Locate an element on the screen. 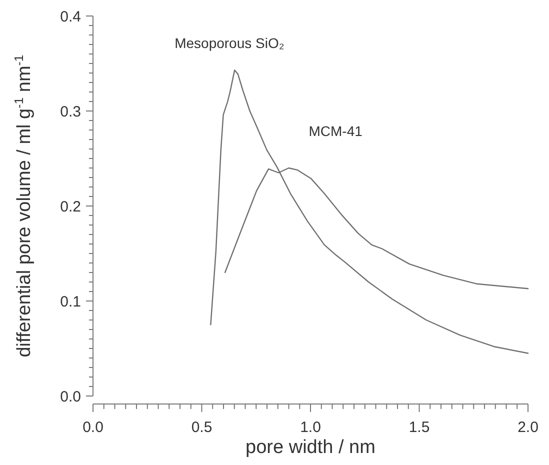 This screenshot has width=549, height=465. y-tick-label: 0.2 is located at coordinates (70, 207).